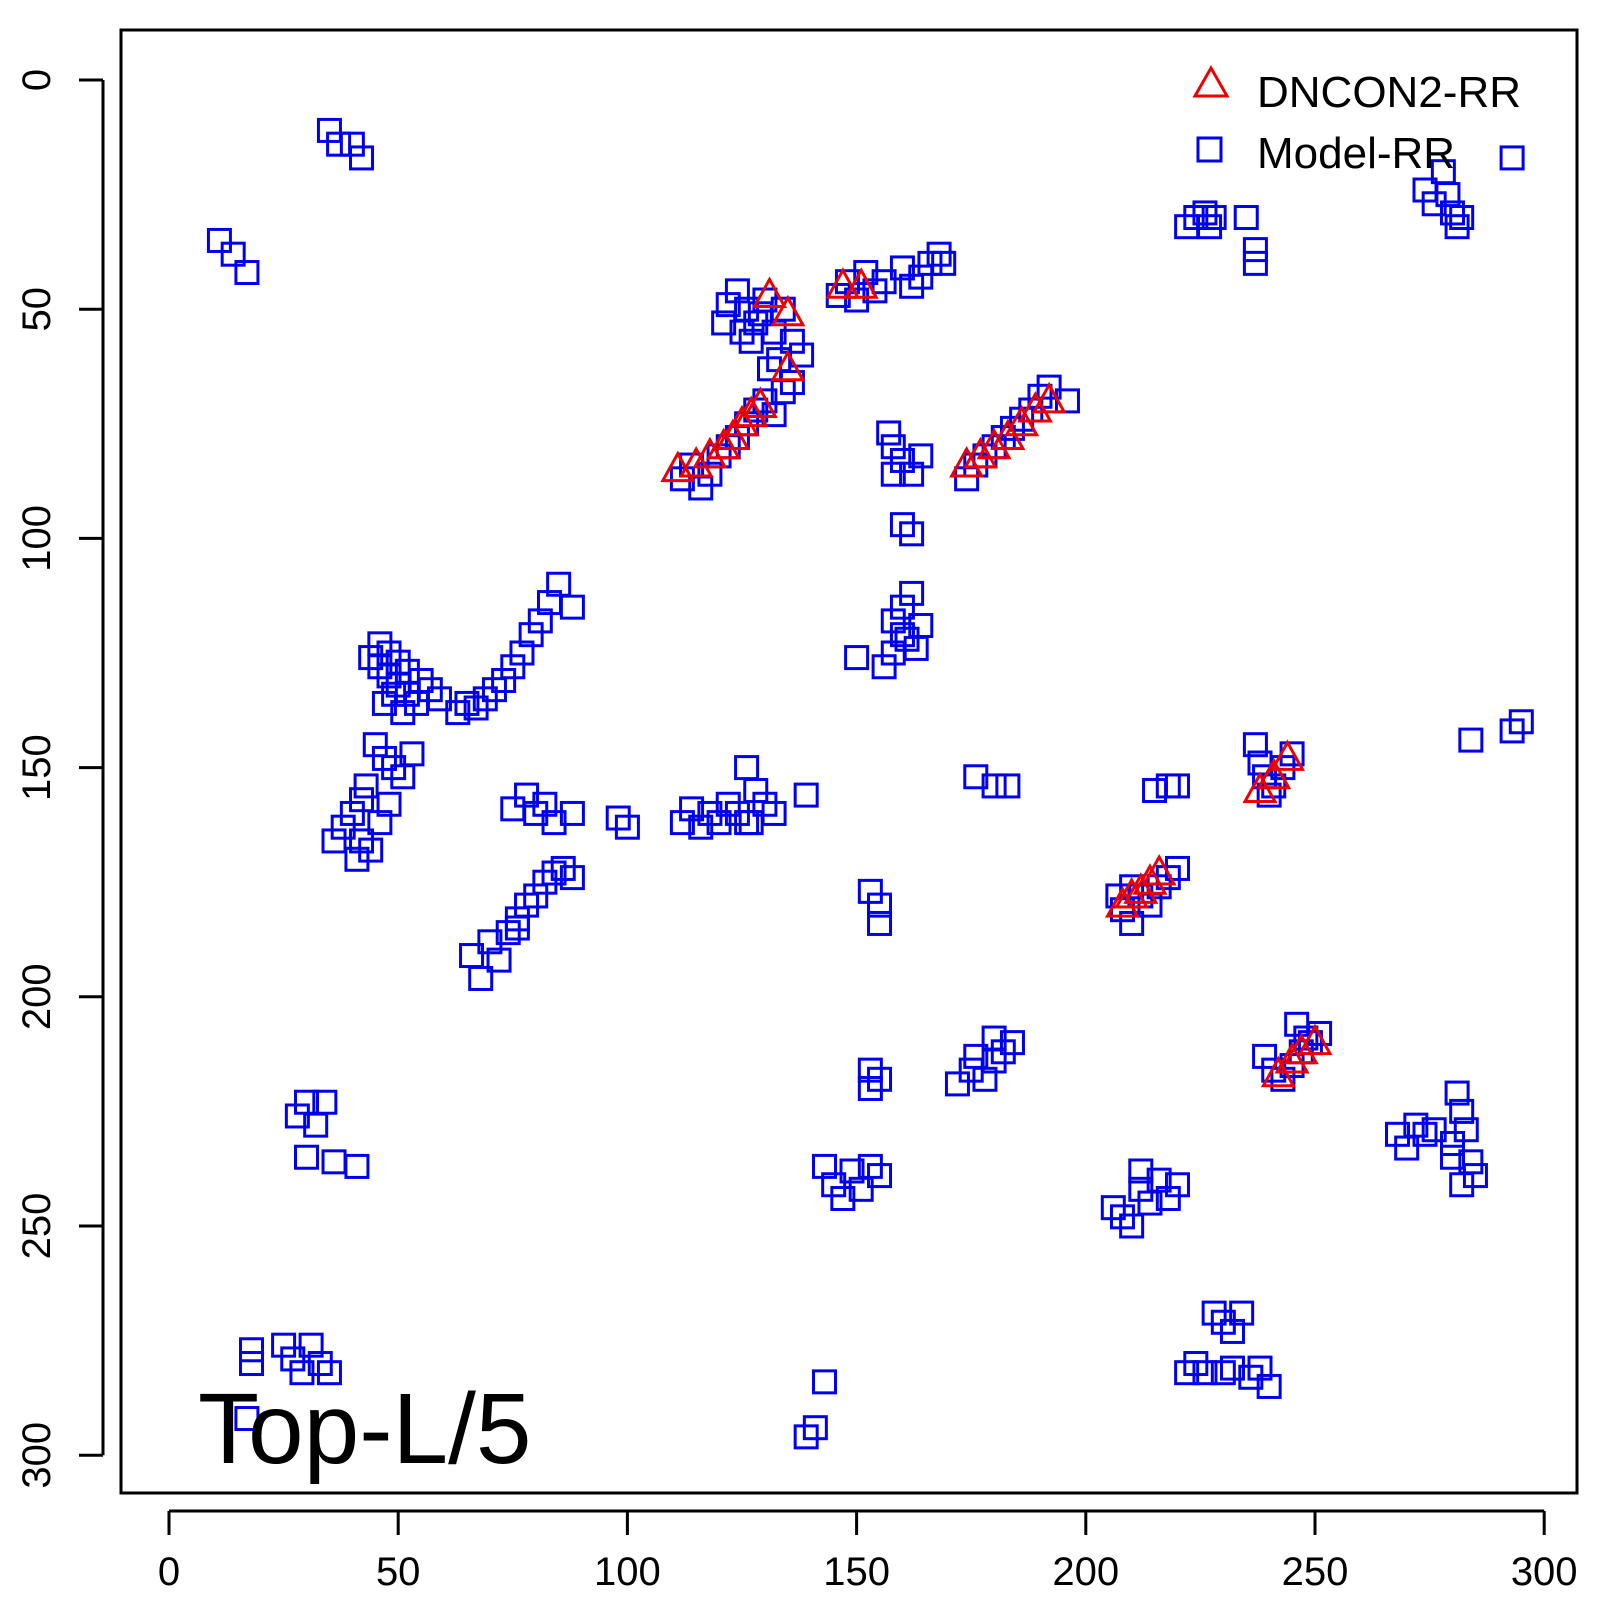 The width and height of the screenshot is (1600, 1600). I want to click on legend: DNCON2-RR Model-RR, so click(1356, 121).